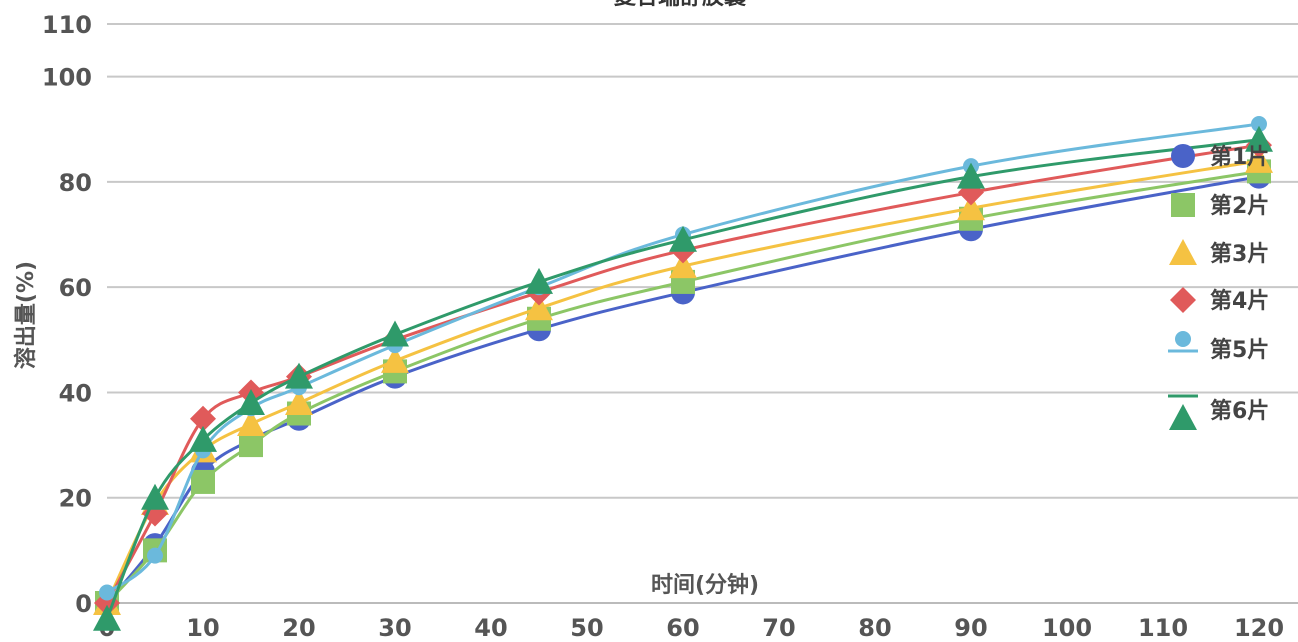 Image resolution: width=1298 pixels, height=642 pixels. What do you see at coordinates (682, 628) in the screenshot?
I see `x-tick-label: 60` at bounding box center [682, 628].